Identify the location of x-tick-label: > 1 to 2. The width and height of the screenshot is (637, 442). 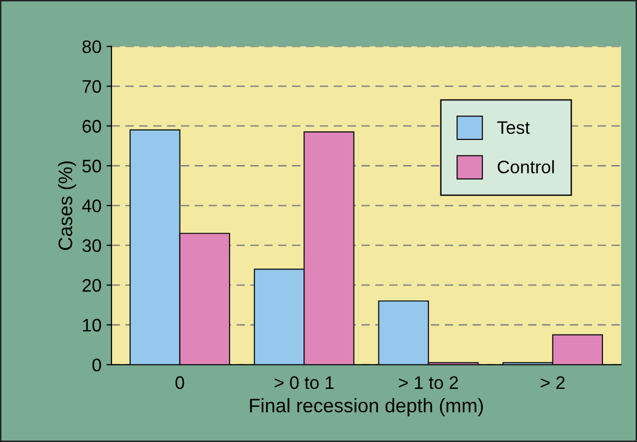
(428, 383).